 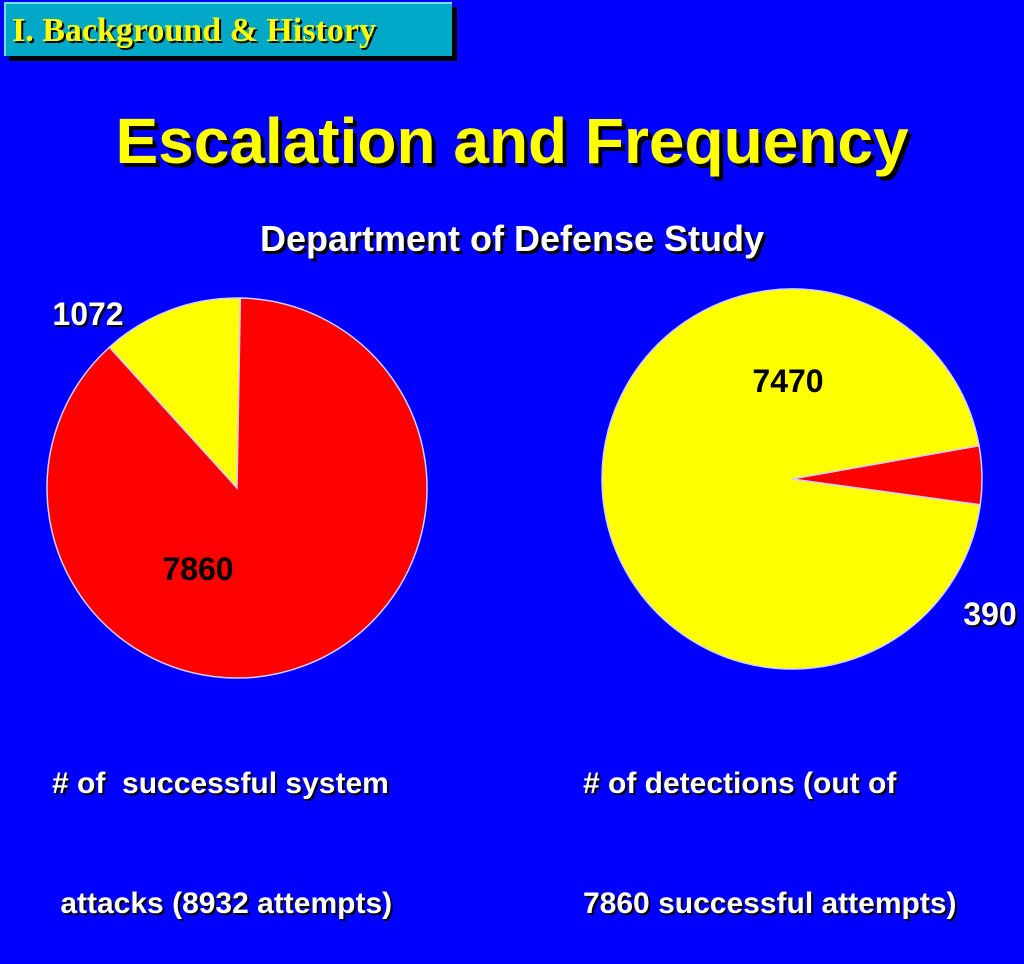 I want to click on section-tag: I. Background & History, so click(x=228, y=29).